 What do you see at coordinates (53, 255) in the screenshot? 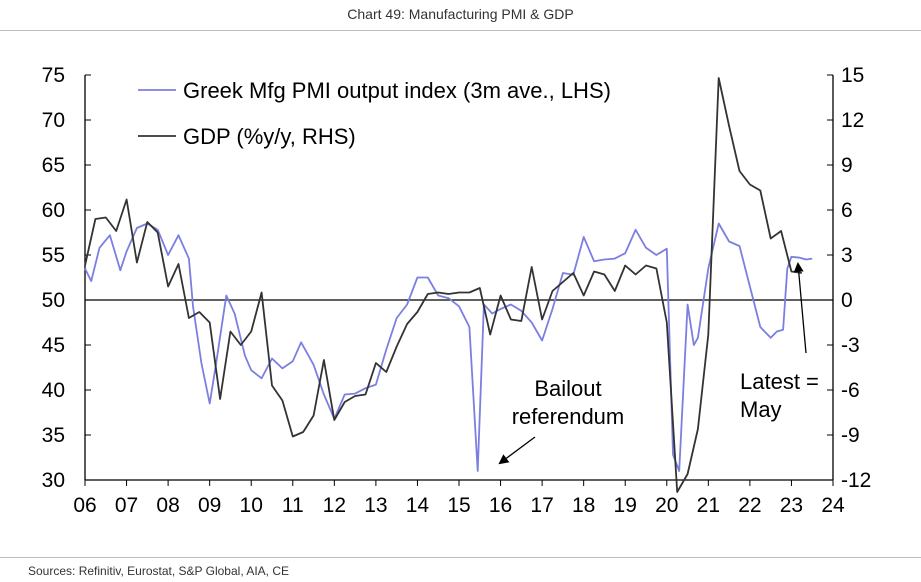
I see `left-tick-label: 55` at bounding box center [53, 255].